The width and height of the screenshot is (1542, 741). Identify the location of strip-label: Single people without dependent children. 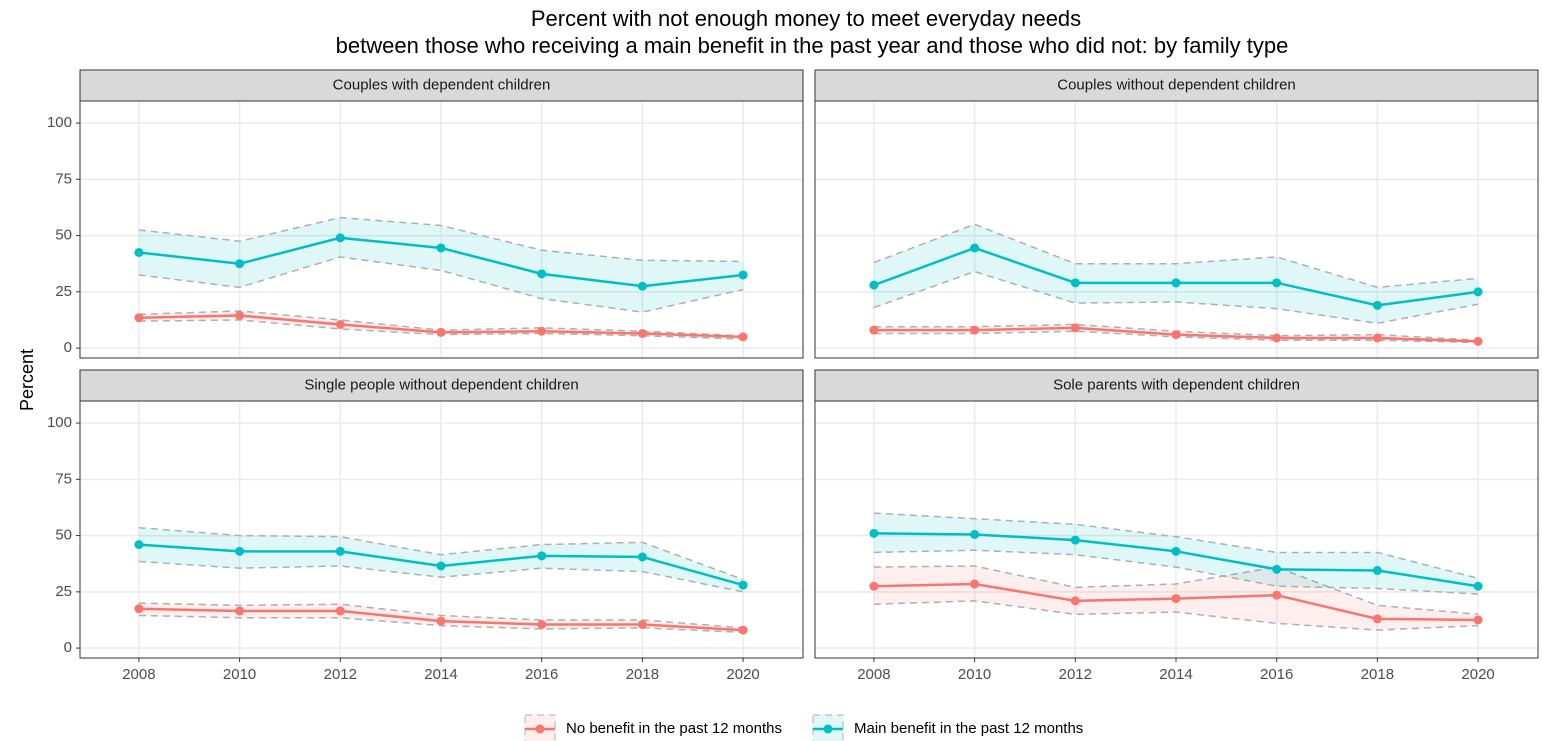
(441, 384).